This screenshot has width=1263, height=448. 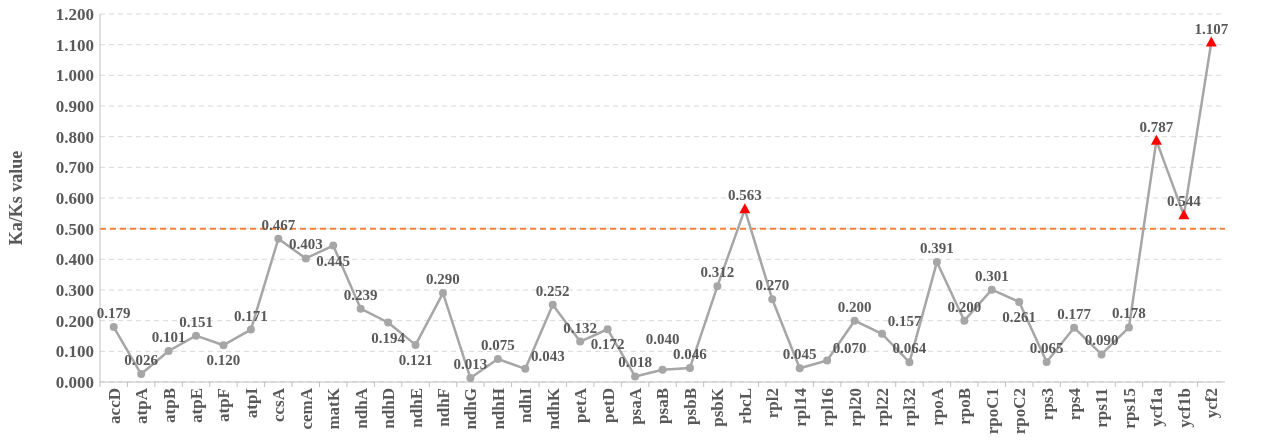 I want to click on x-tick-label: ycf2, so click(x=1212, y=403).